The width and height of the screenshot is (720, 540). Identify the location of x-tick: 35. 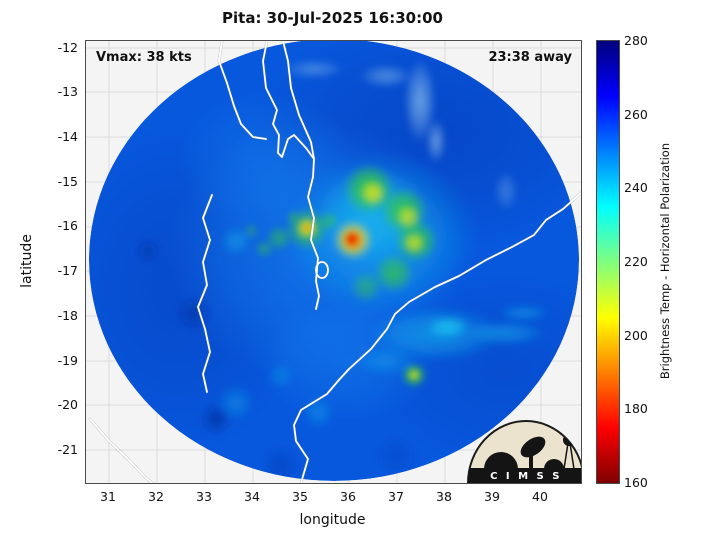
(300, 496).